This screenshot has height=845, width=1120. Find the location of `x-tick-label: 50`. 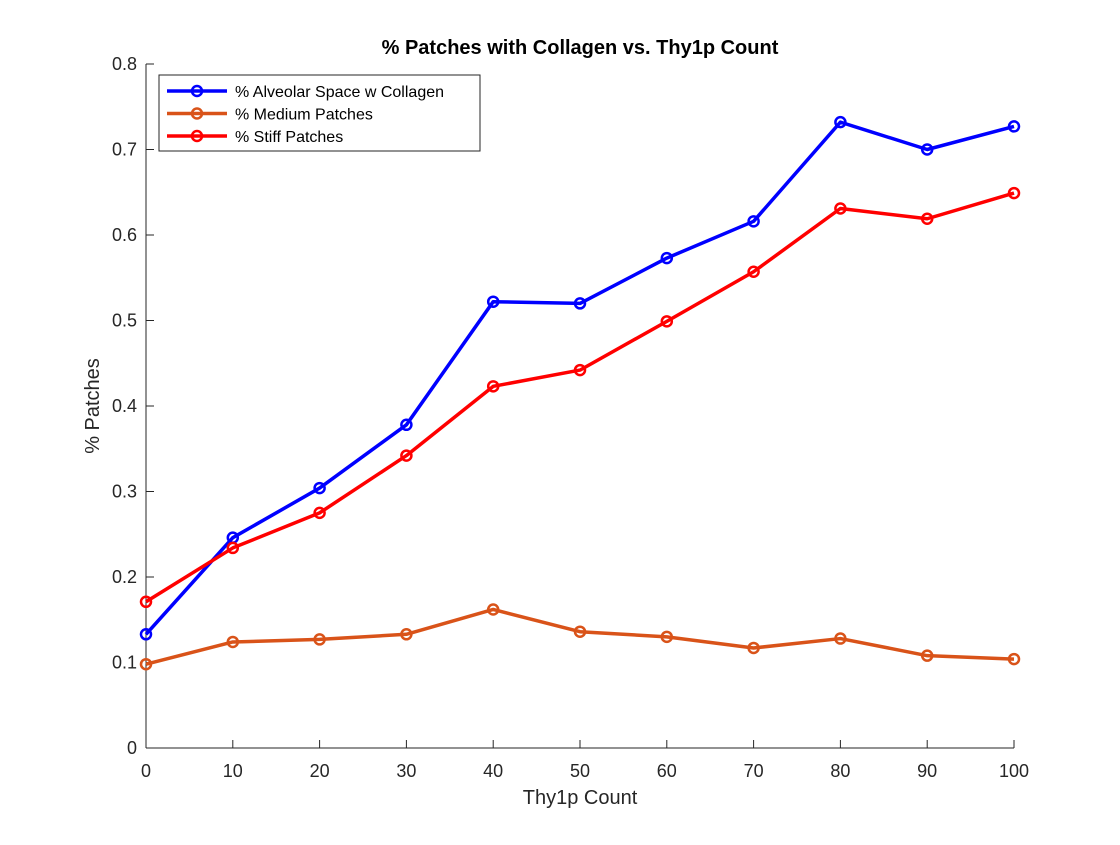

x-tick-label: 50 is located at coordinates (580, 771).